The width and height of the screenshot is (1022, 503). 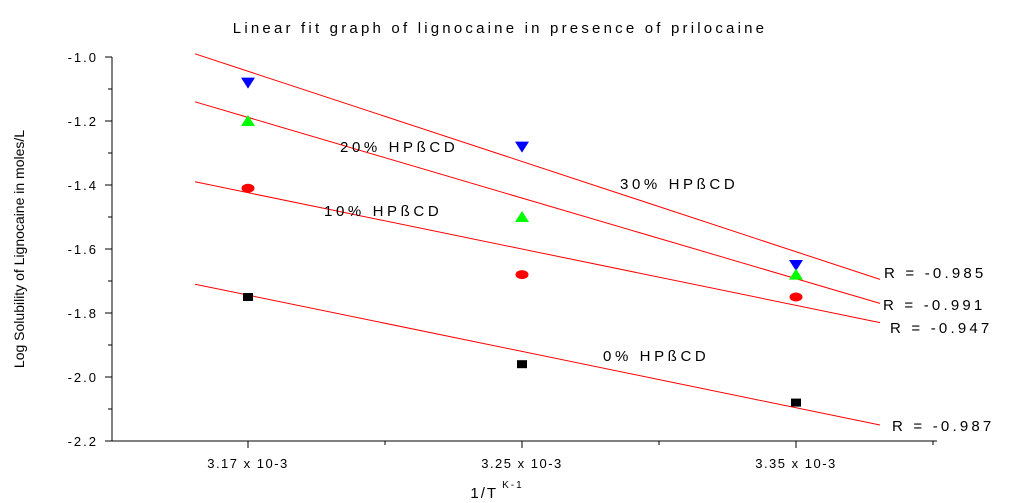 I want to click on x-tick-label: 3.35 x 10-3, so click(x=796, y=463).